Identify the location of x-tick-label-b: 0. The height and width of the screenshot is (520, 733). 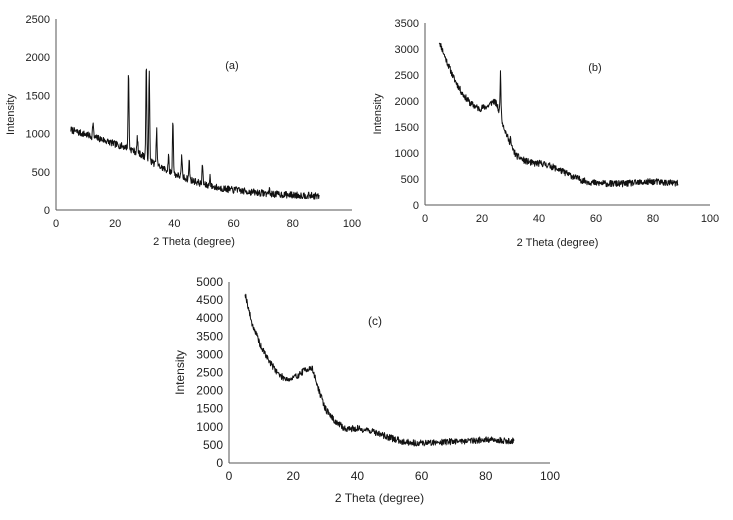
(425, 219).